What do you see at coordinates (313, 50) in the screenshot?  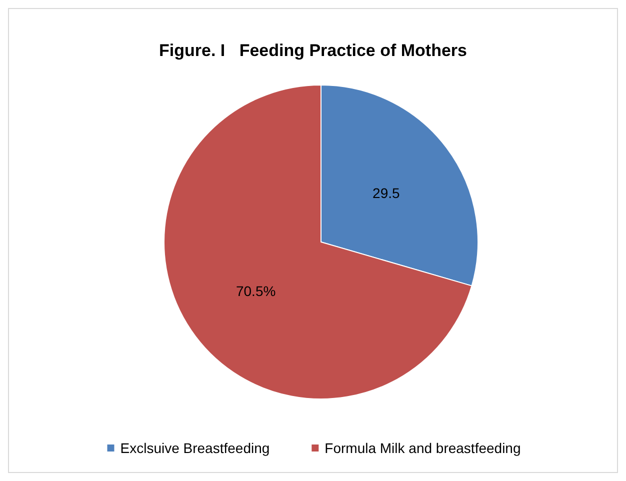 I see `chart-title: Figure. I Feeding Practice of Mothers` at bounding box center [313, 50].